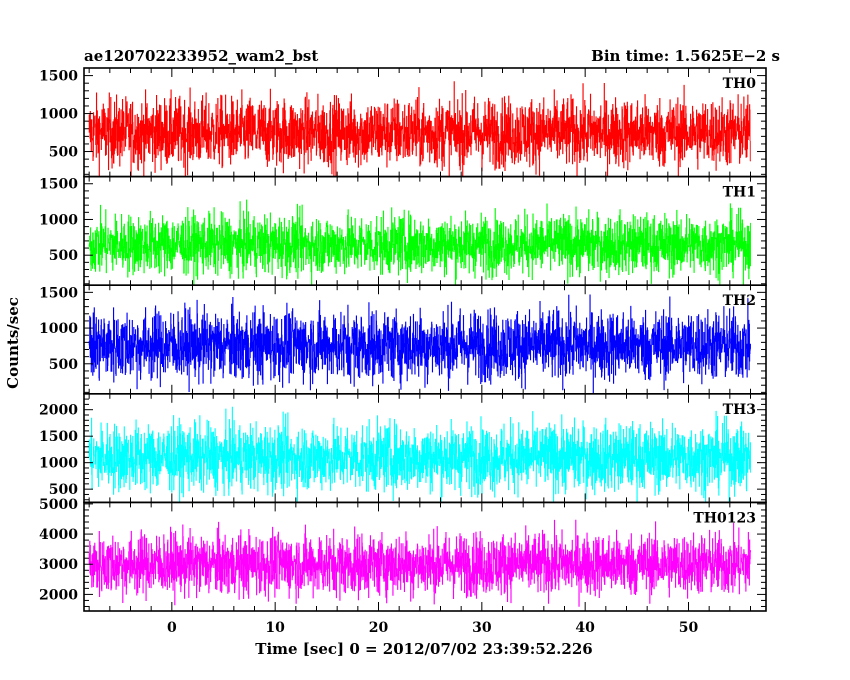  What do you see at coordinates (58, 565) in the screenshot?
I see `y-tick-label: 3000` at bounding box center [58, 565].